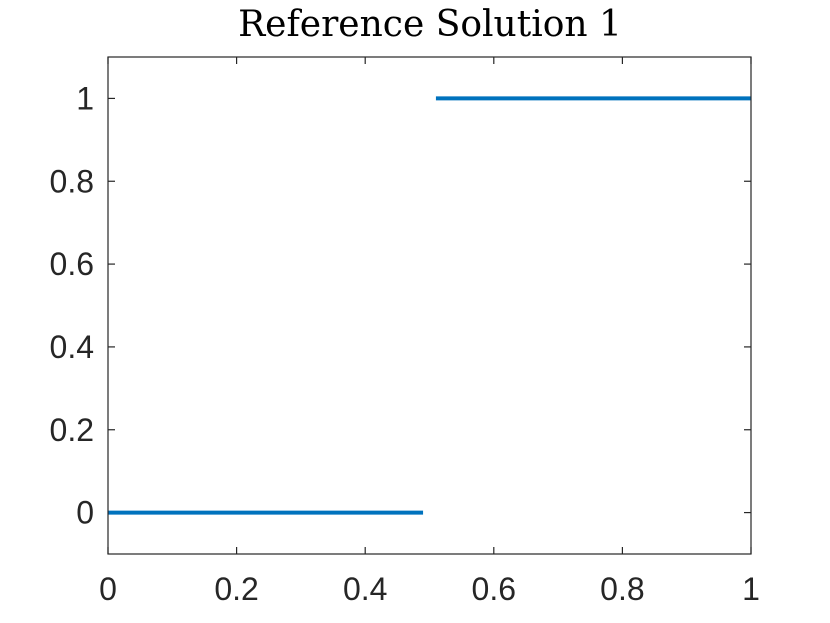 This screenshot has width=830, height=623. I want to click on y-tick-label: 1, so click(85, 98).